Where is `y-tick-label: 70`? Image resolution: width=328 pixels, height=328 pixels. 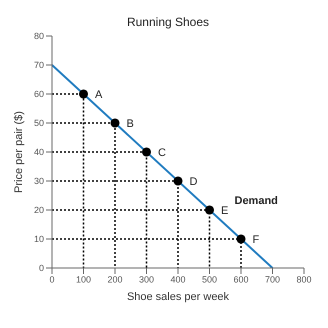 y-tick-label: 70 is located at coordinates (39, 65).